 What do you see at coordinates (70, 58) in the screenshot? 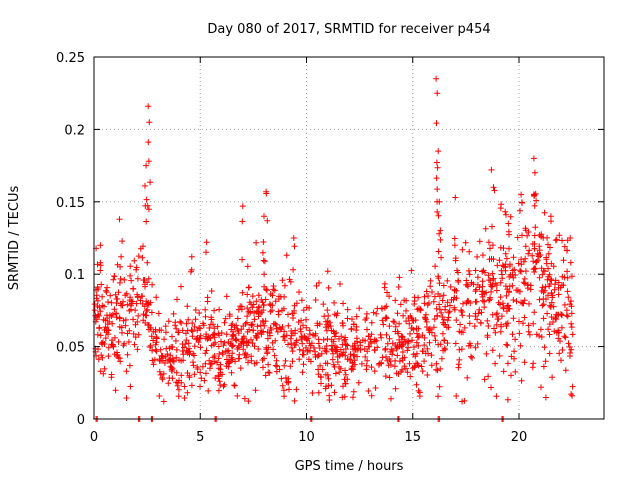
I see `y-tick-label: 0.25` at bounding box center [70, 58].